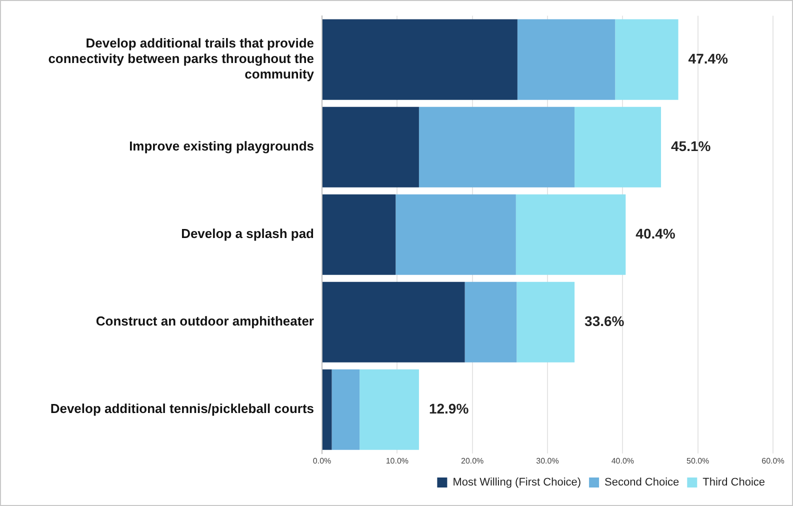 The width and height of the screenshot is (793, 506). I want to click on total-label: 40.4%, so click(656, 233).